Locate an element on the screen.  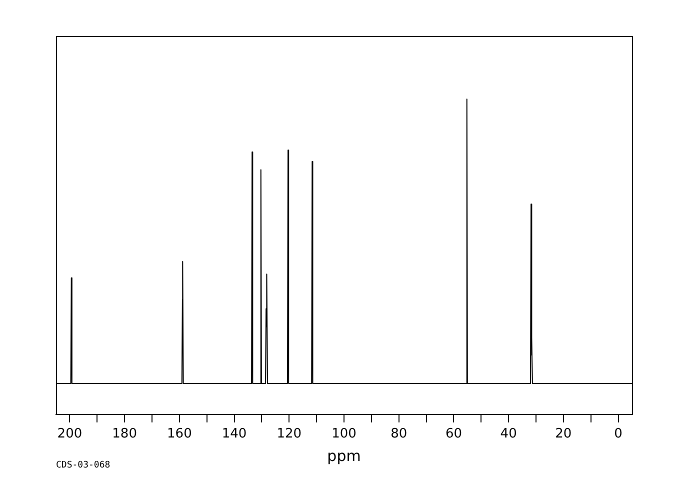
x-tick-label: 0 is located at coordinates (618, 434).